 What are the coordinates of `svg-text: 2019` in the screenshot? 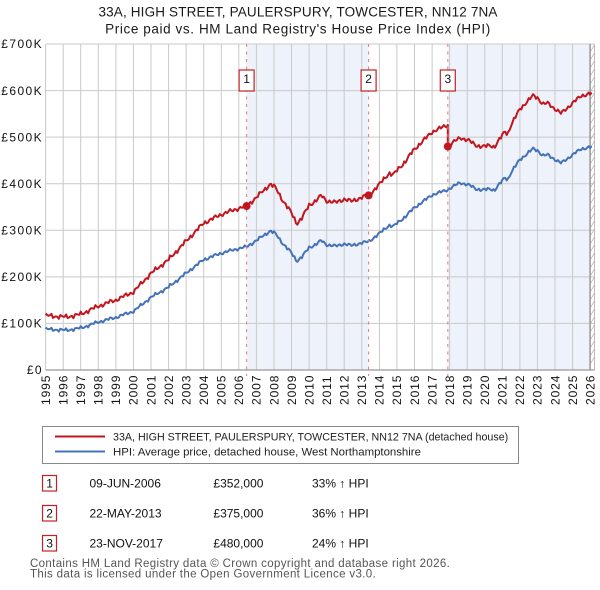 It's located at (468, 390).